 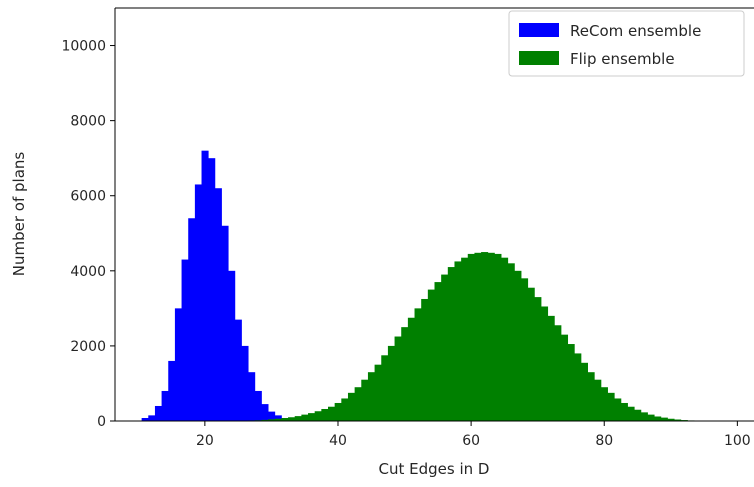 I want to click on x-tick-label-40: 40, so click(x=338, y=441).